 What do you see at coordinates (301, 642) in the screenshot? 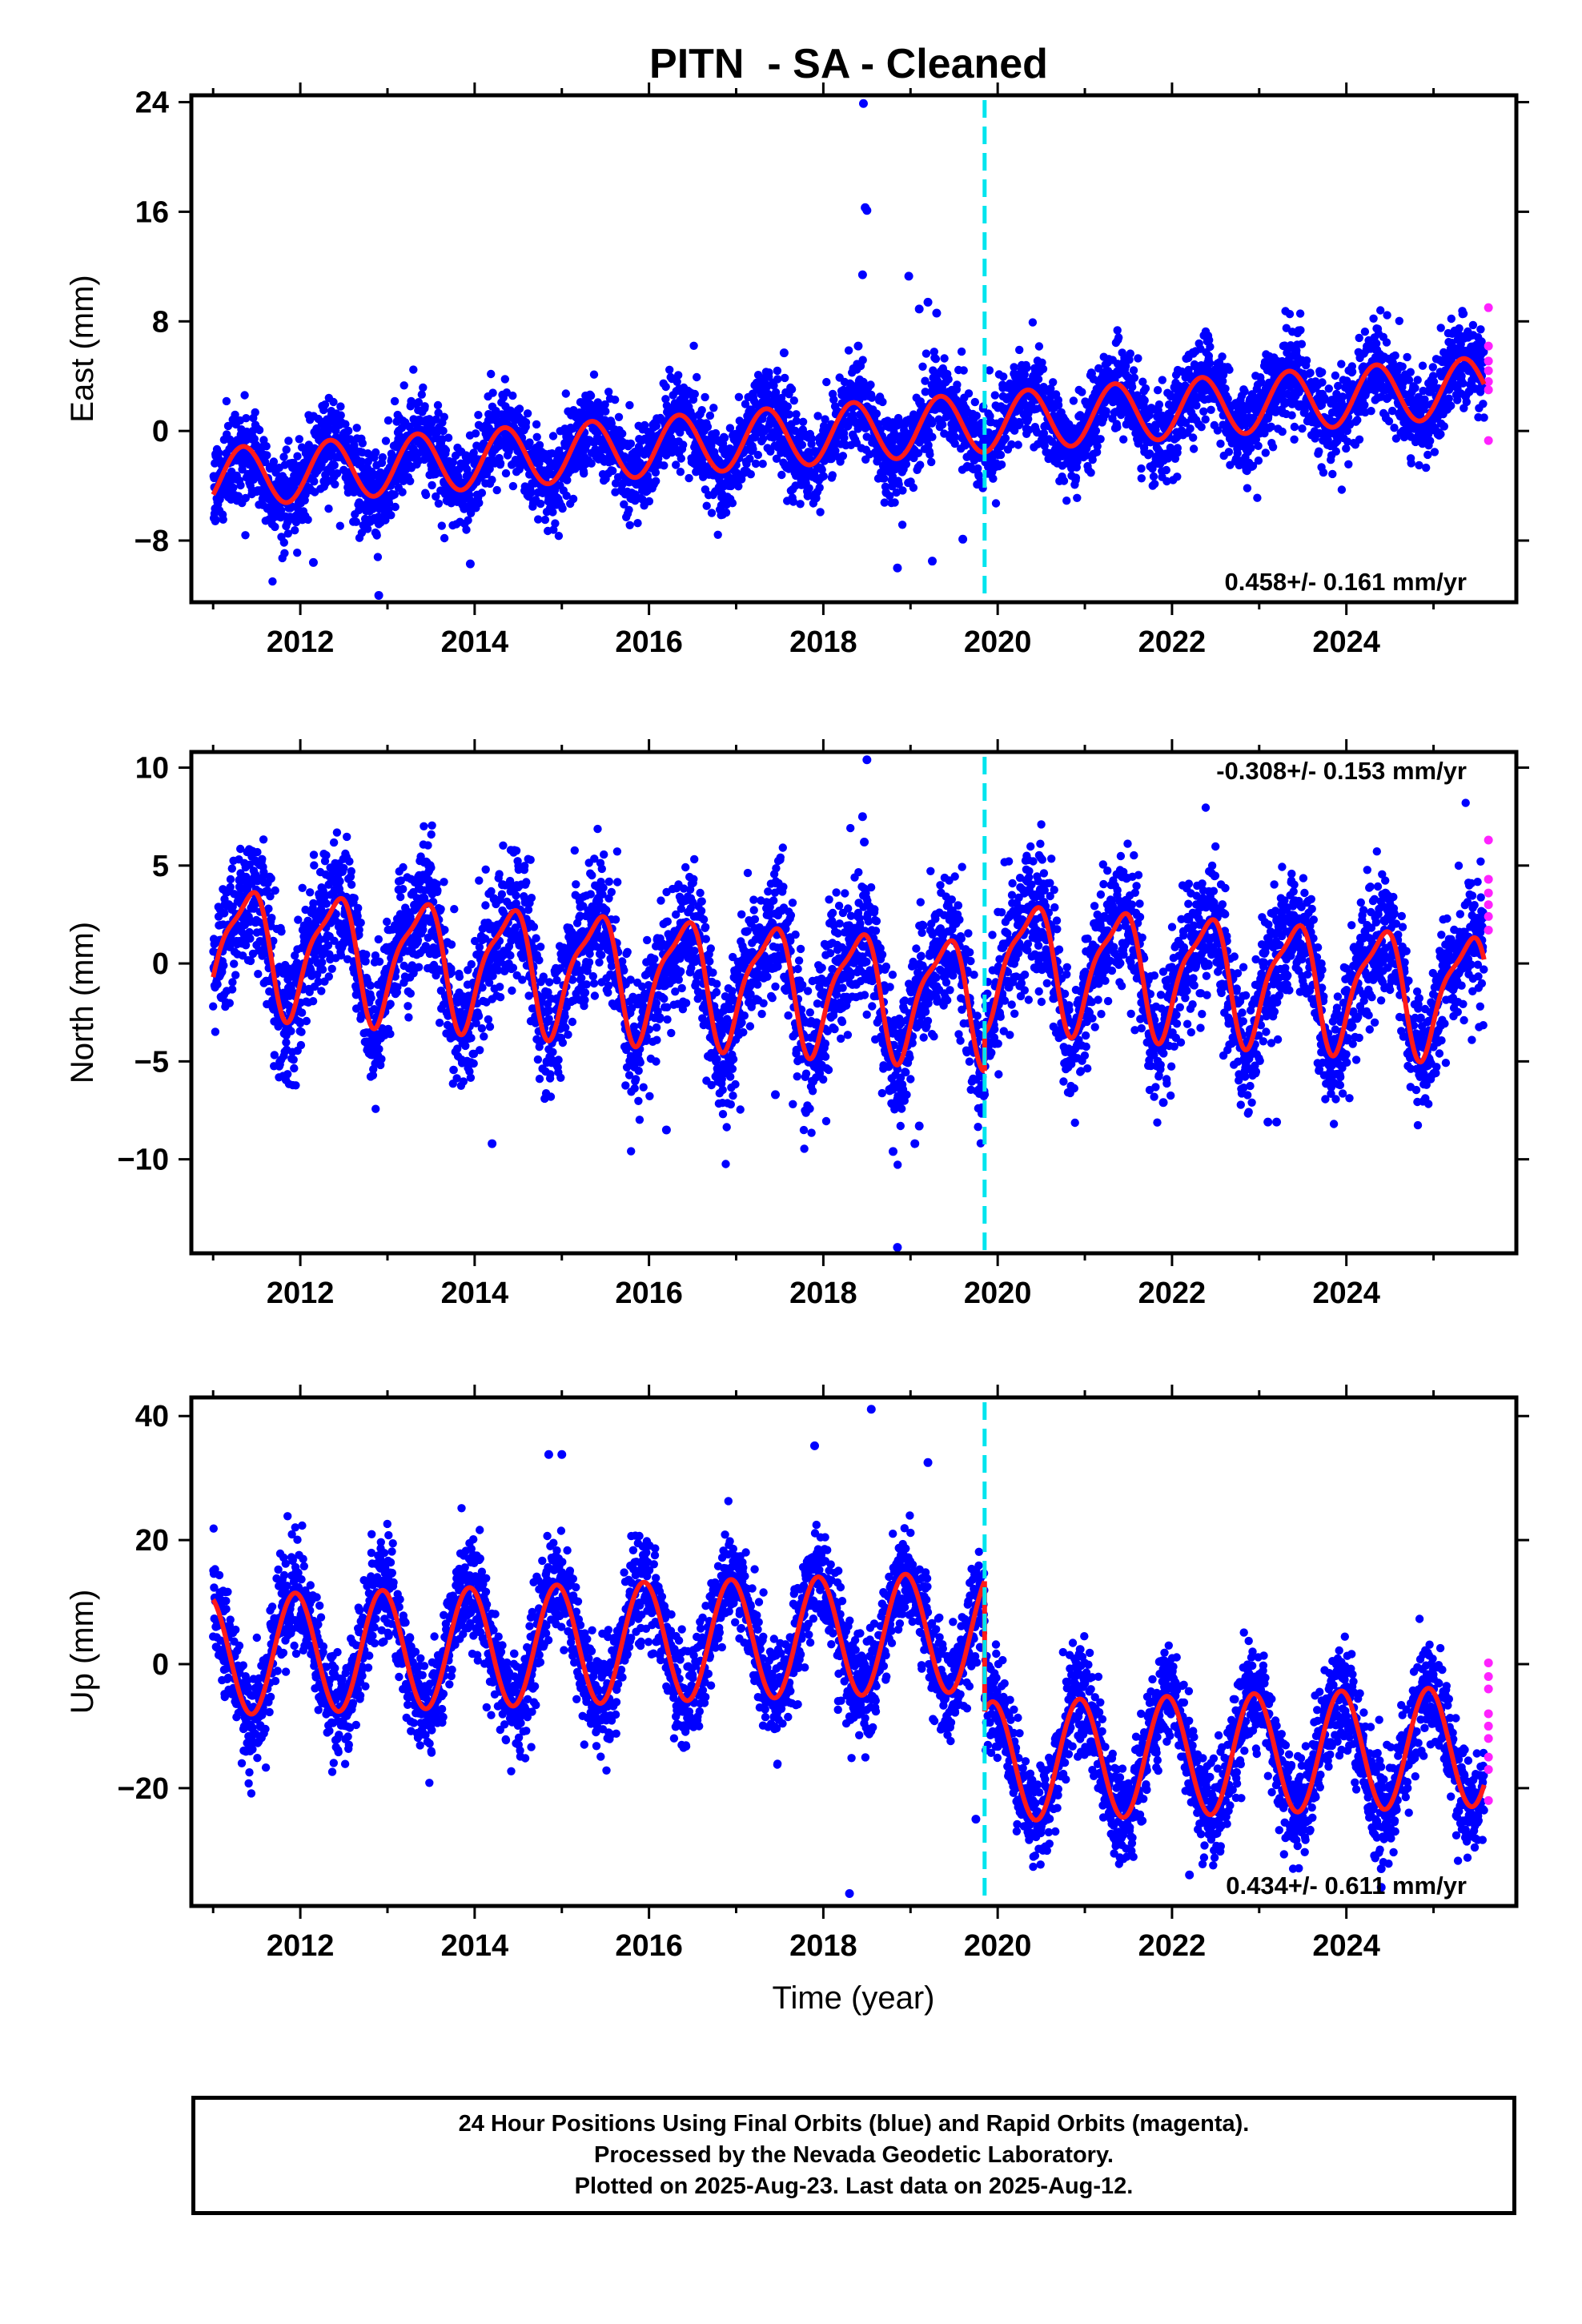
I see `east-x-tick-label: 2012` at bounding box center [301, 642].